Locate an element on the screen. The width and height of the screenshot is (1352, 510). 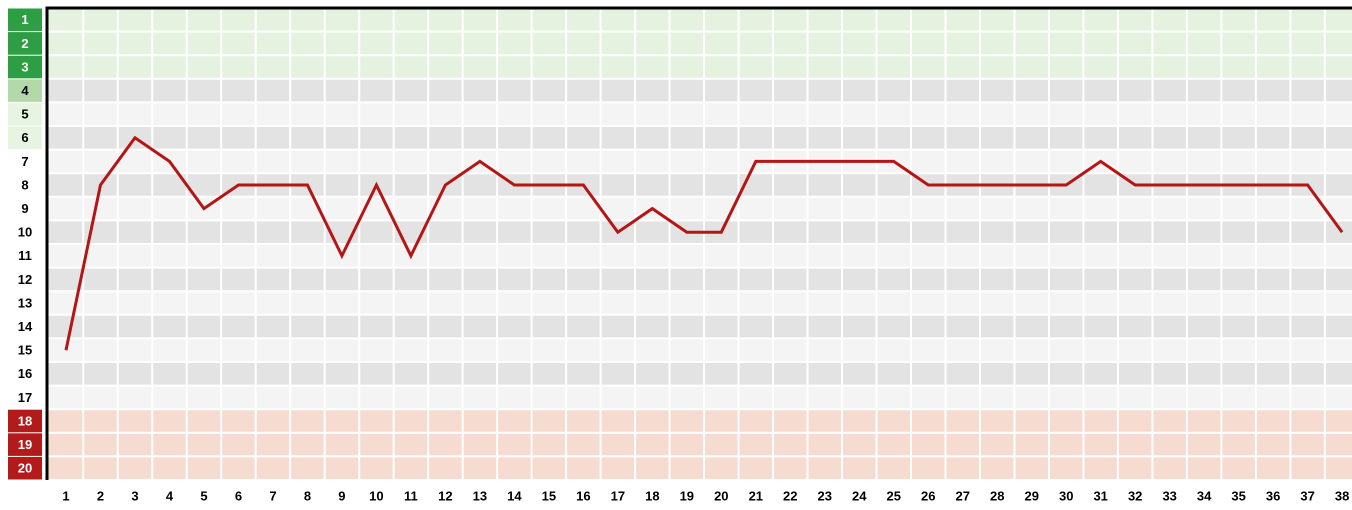
x-tick-label: 26 is located at coordinates (928, 495).